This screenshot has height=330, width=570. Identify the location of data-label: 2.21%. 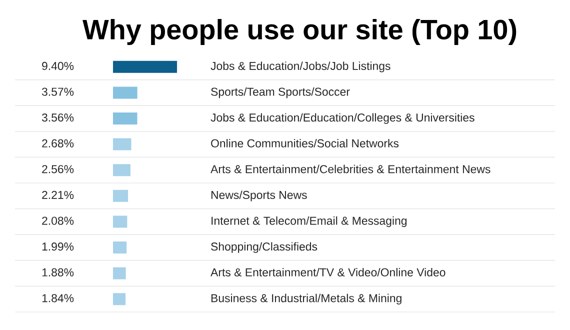
(58, 194).